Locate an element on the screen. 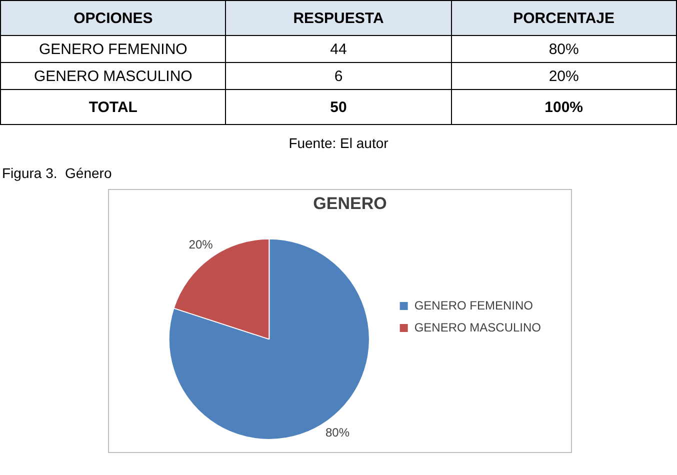 The width and height of the screenshot is (677, 475). chart-title: GENERO is located at coordinates (350, 203).